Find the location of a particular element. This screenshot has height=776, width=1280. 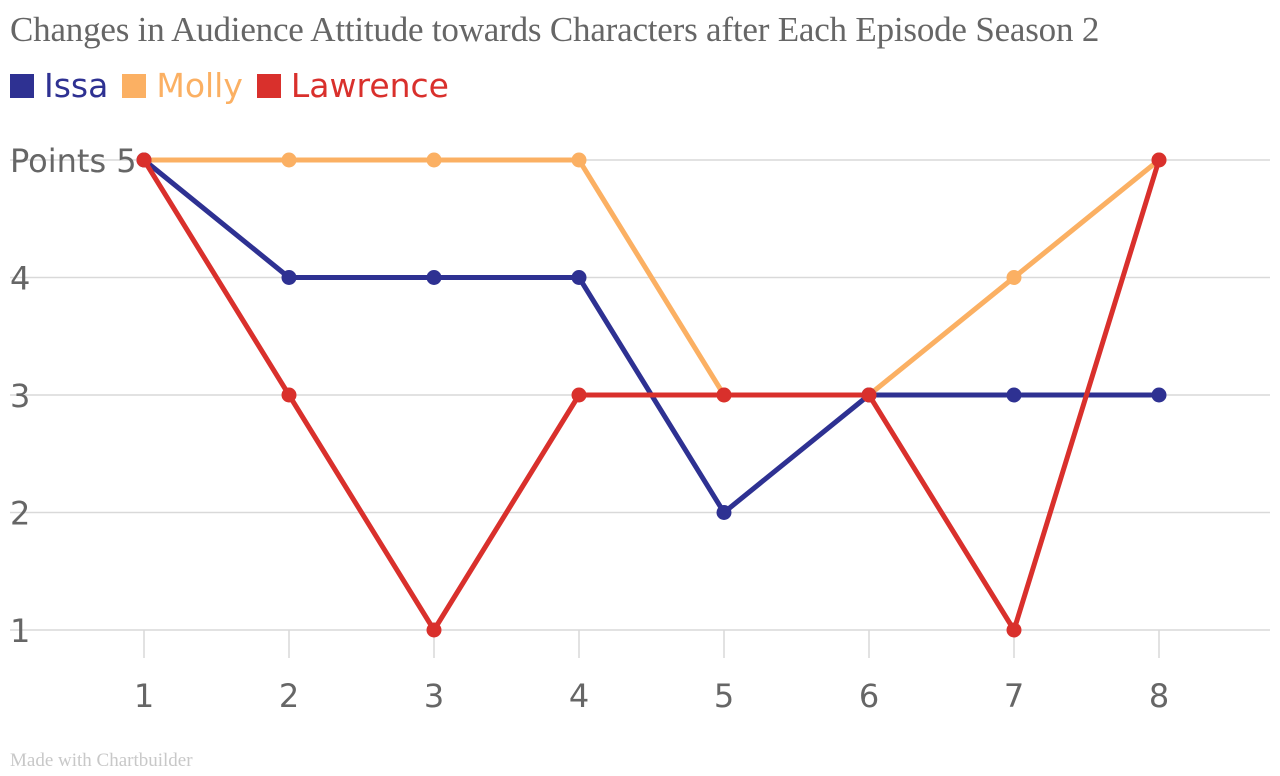

x-tick-label-8: 8 is located at coordinates (1159, 696).